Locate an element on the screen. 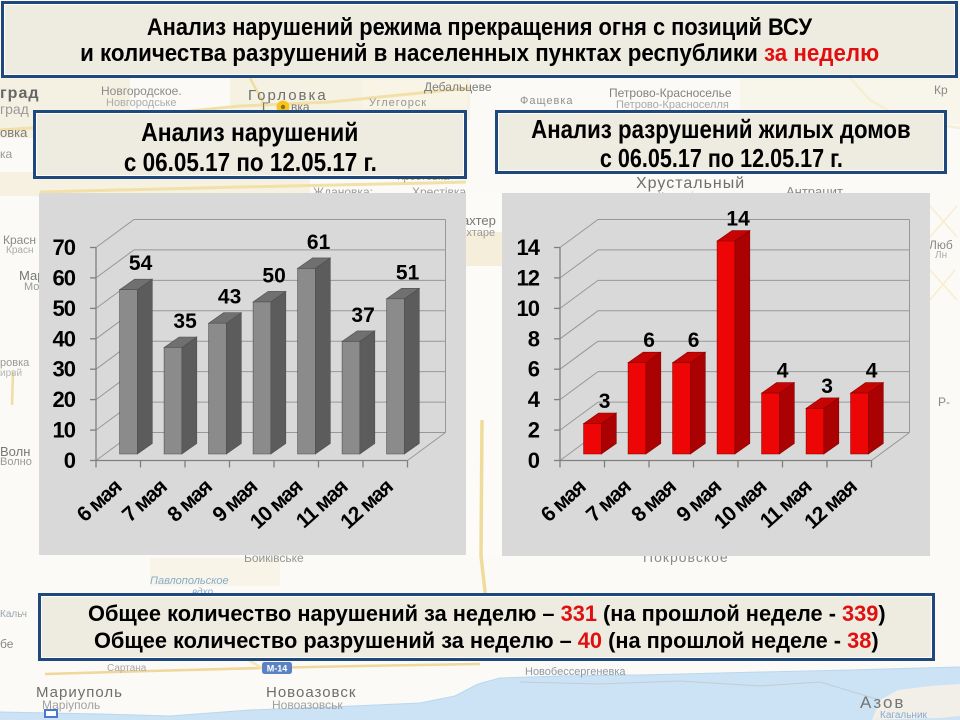 The image size is (960, 720). svg-text: 61 is located at coordinates (319, 242).